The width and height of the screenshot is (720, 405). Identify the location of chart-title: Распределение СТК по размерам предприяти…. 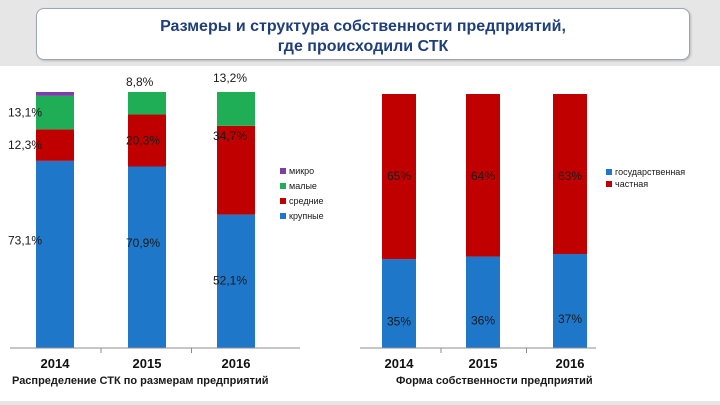
(140, 381).